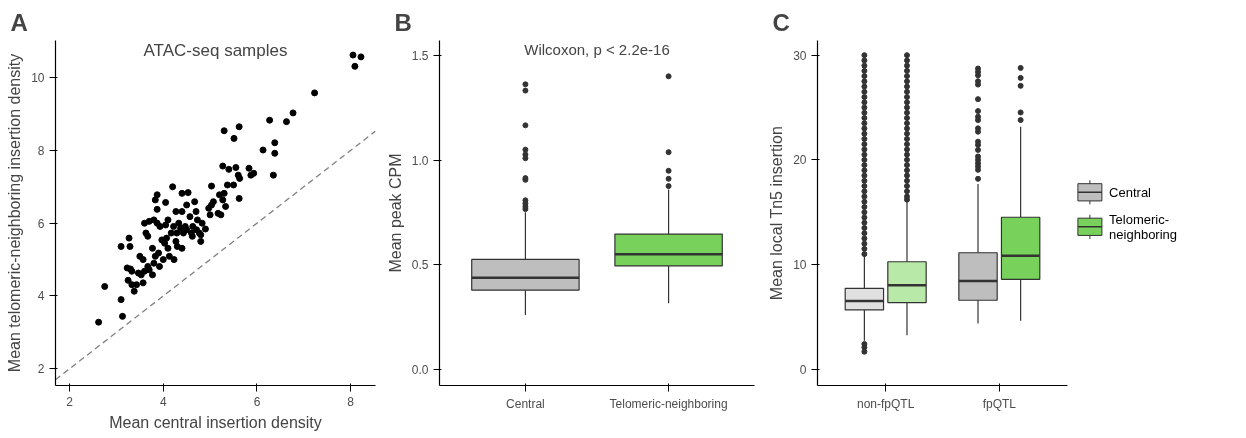 The width and height of the screenshot is (1246, 438). I want to click on y-tick-label: 30, so click(800, 55).